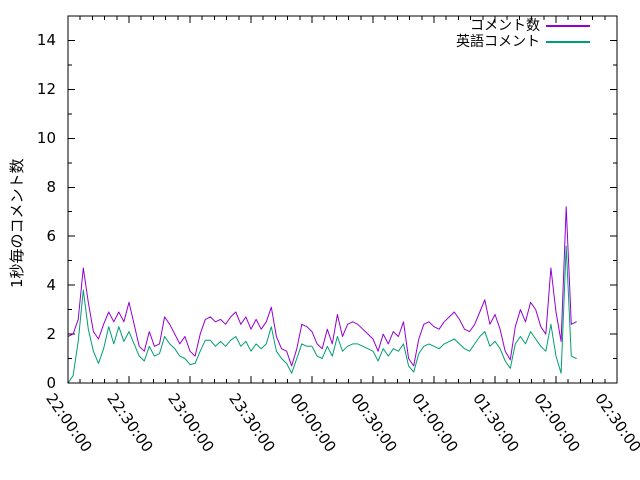  I want to click on y-tick-label: 0, so click(51, 383).